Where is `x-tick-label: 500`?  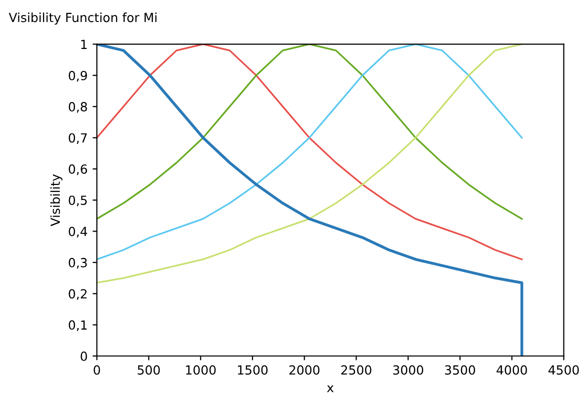 x-tick-label: 500 is located at coordinates (149, 370).